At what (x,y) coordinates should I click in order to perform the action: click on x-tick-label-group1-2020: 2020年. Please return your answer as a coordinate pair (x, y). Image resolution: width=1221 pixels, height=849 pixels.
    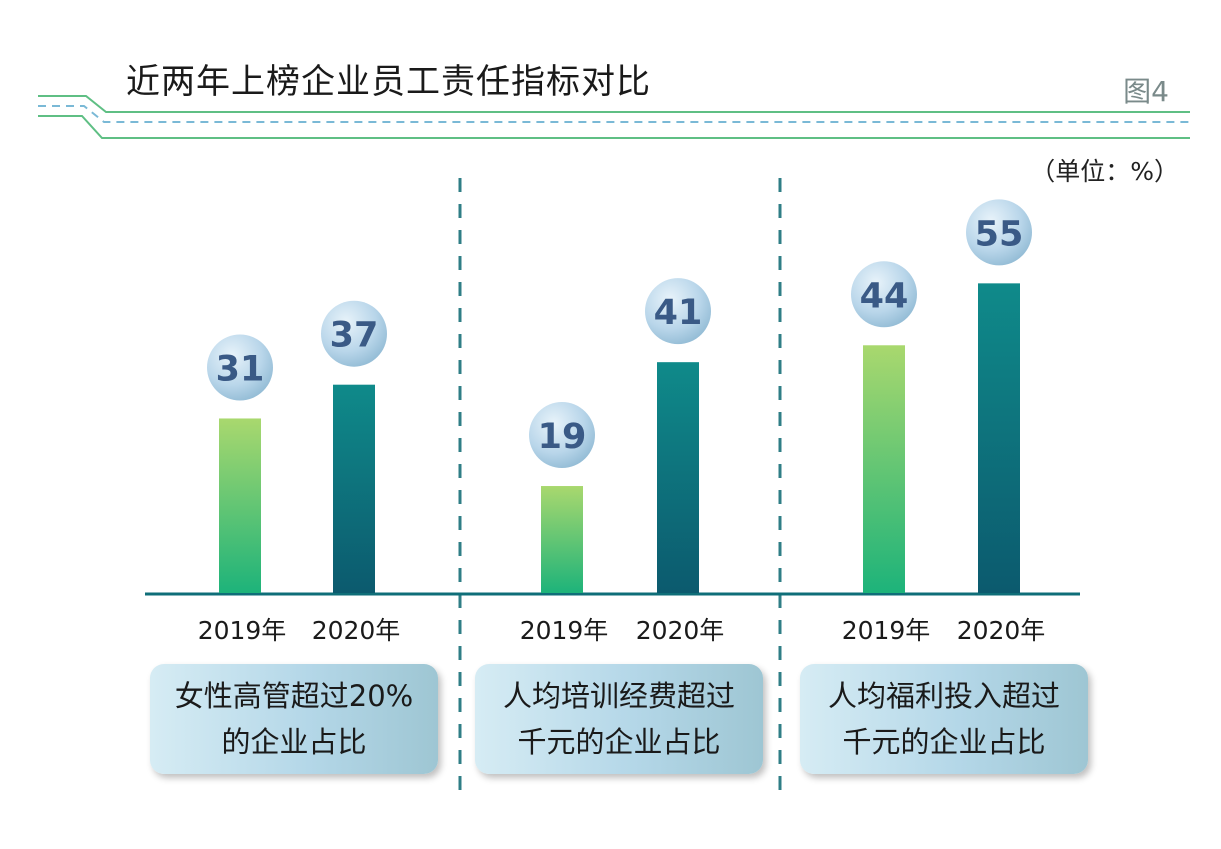
    Looking at the image, I should click on (356, 630).